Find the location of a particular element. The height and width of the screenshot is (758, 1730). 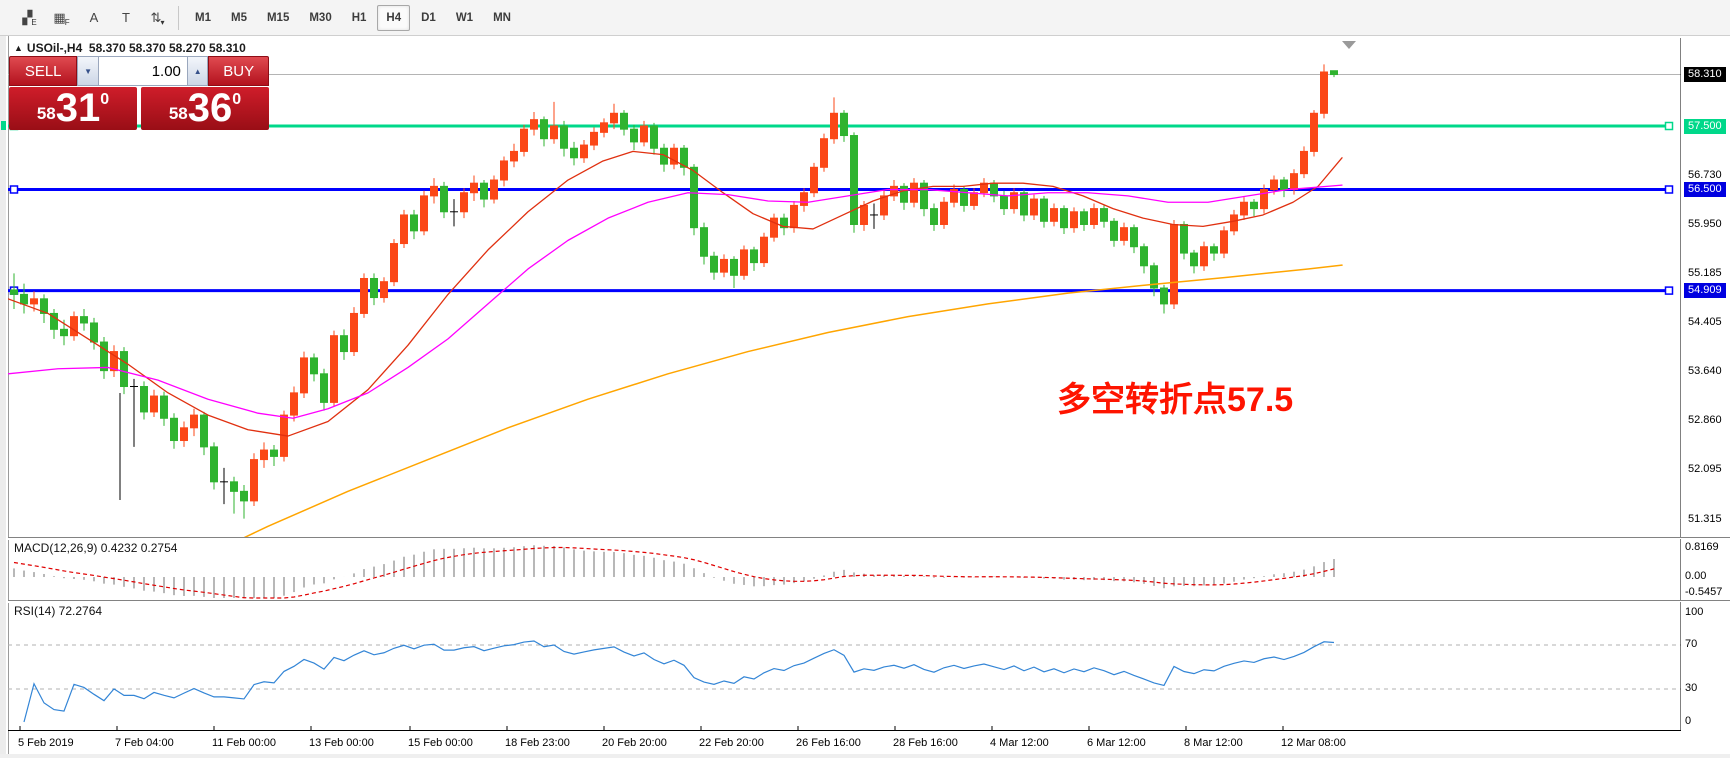

draw-e-tool-button: ▞ E is located at coordinates (29, 18).